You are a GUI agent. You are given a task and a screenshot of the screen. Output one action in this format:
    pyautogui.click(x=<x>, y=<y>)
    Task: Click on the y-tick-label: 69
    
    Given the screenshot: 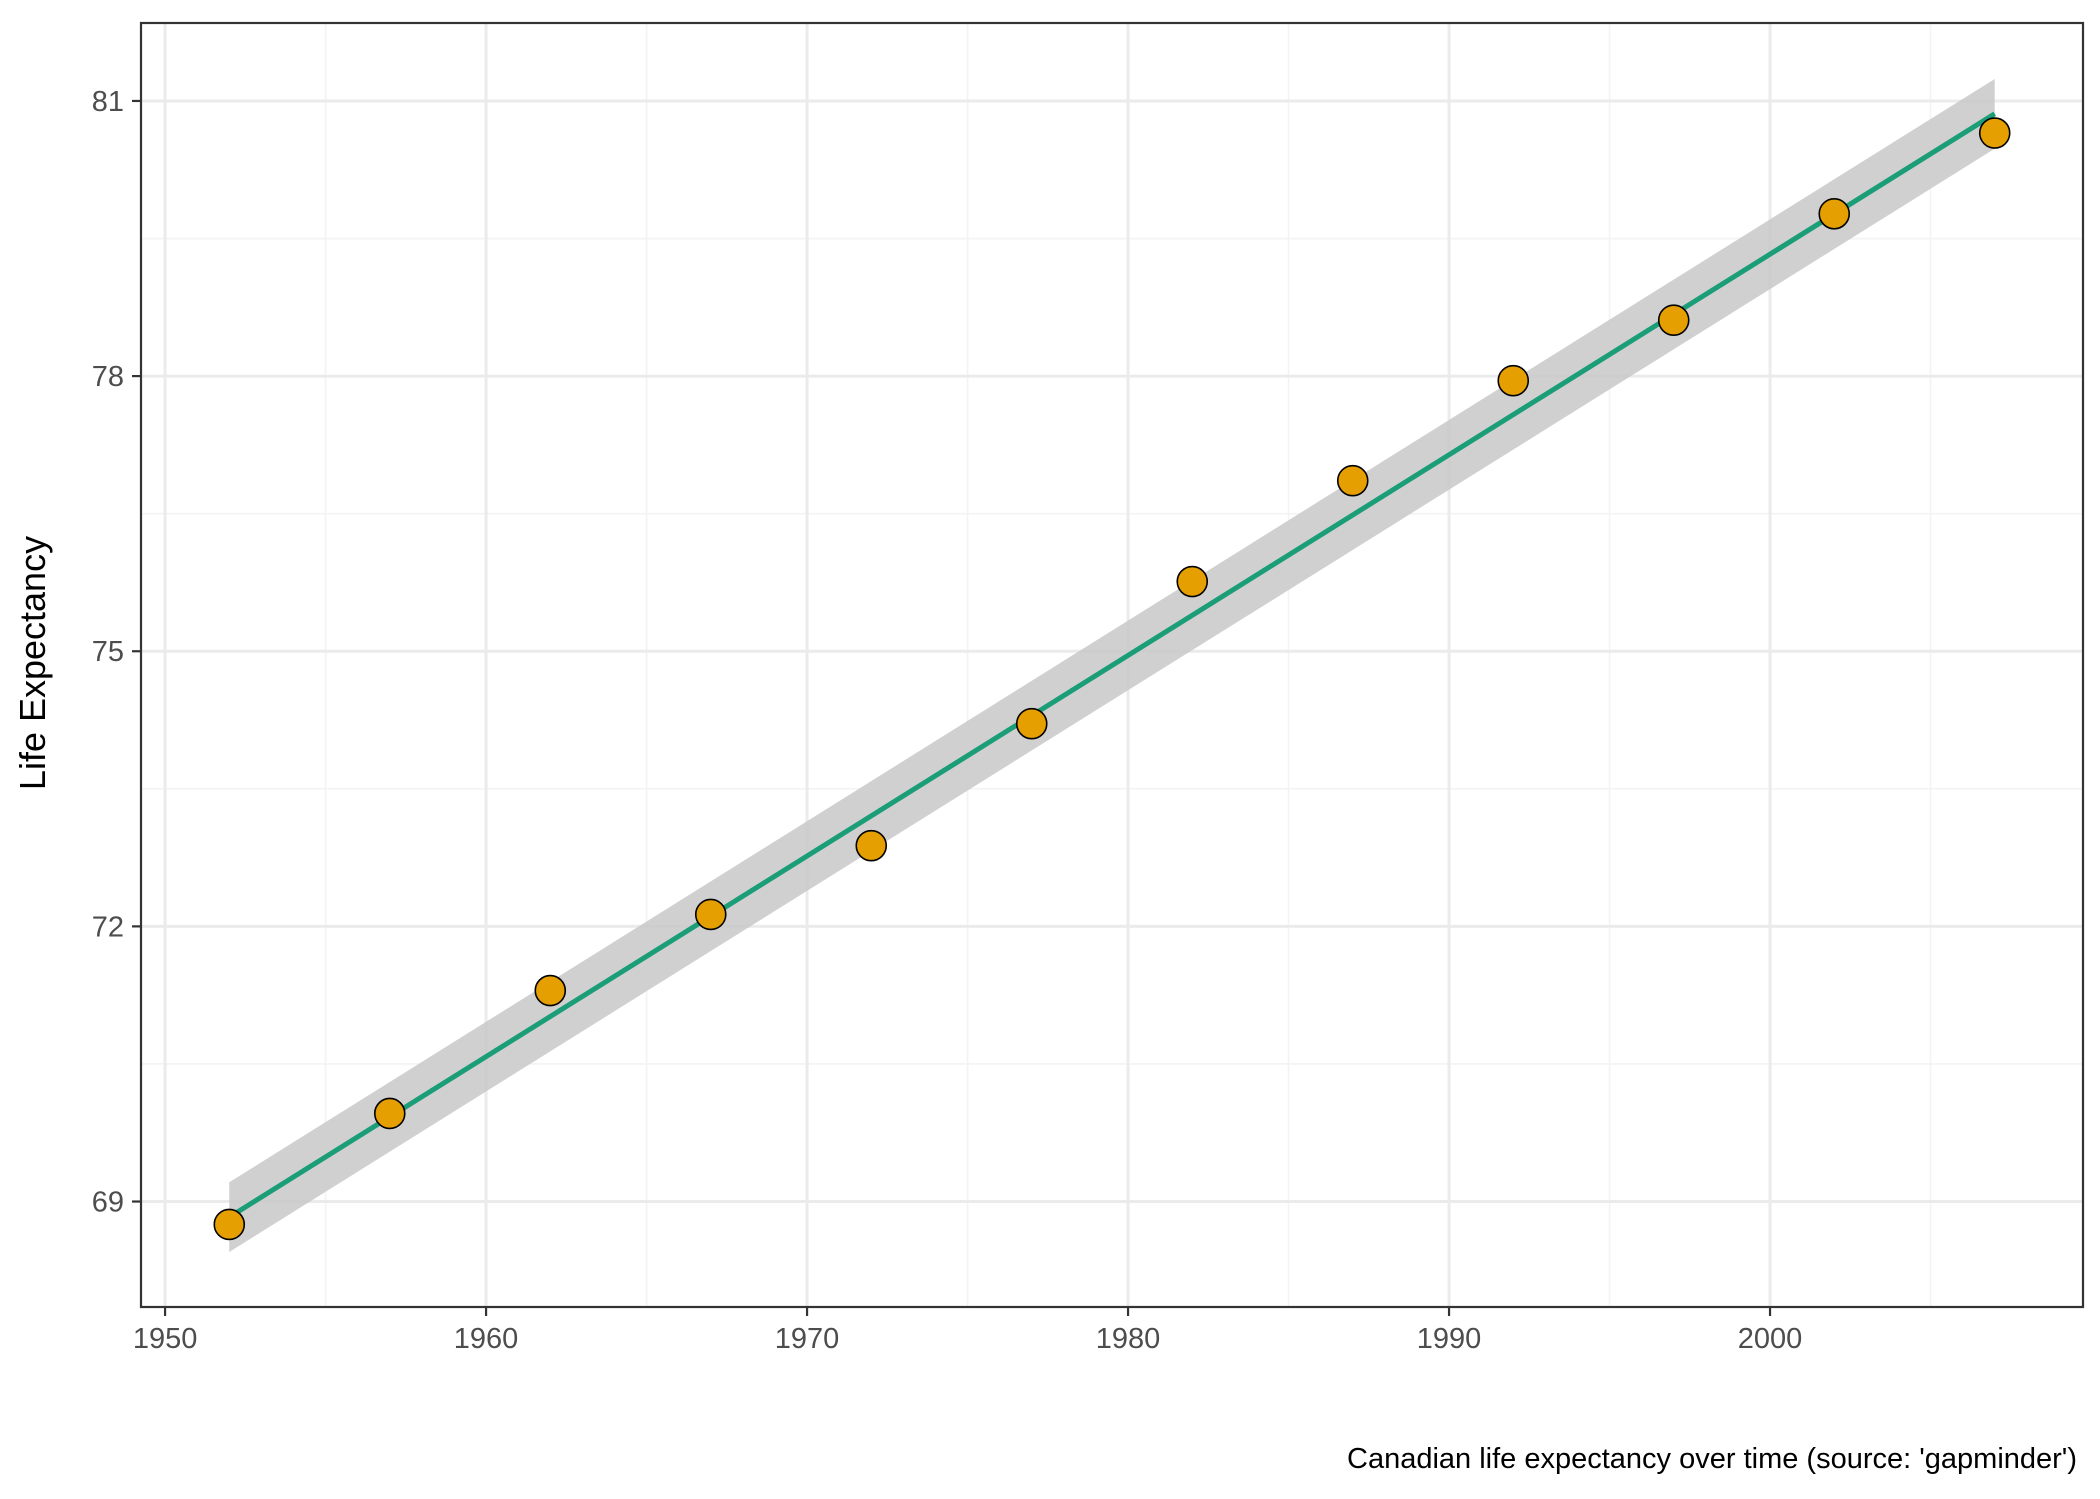 What is the action you would take?
    pyautogui.click(x=108, y=1203)
    